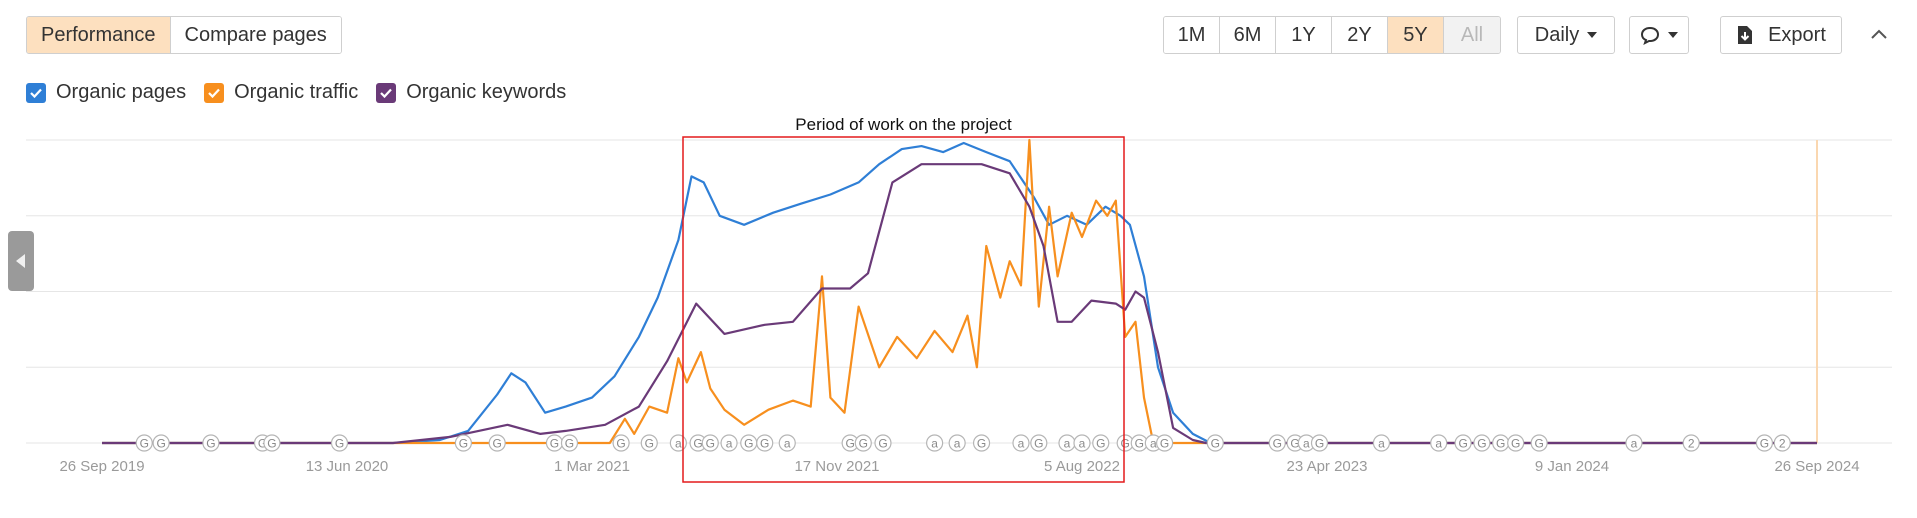 The image size is (1917, 518). Describe the element at coordinates (1557, 34) in the screenshot. I see `interval-label: Daily` at that location.